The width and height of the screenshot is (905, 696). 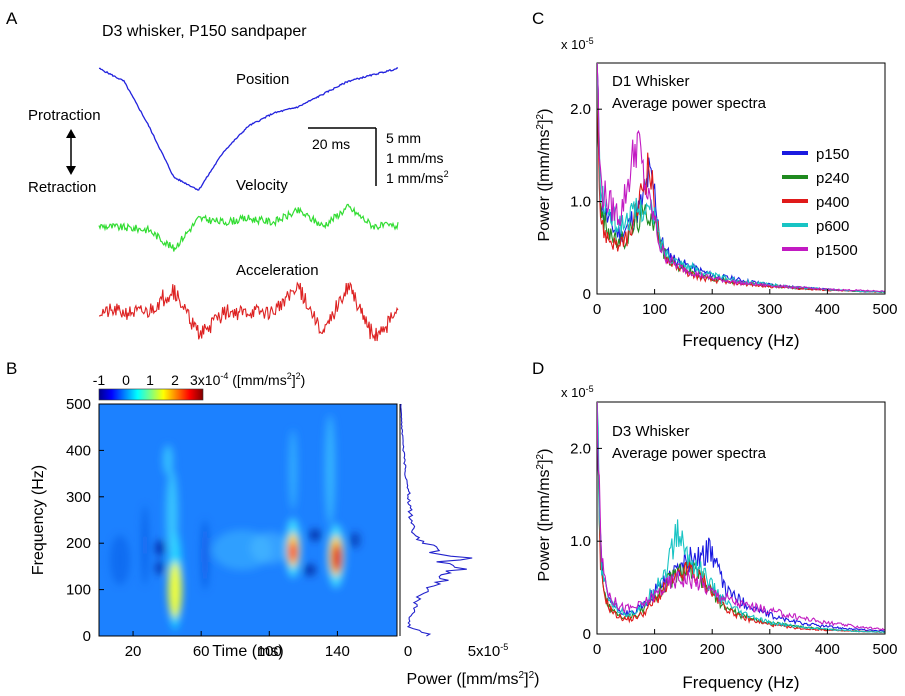 What do you see at coordinates (235, 522) in the screenshot?
I see `heatmap-texture` at bounding box center [235, 522].